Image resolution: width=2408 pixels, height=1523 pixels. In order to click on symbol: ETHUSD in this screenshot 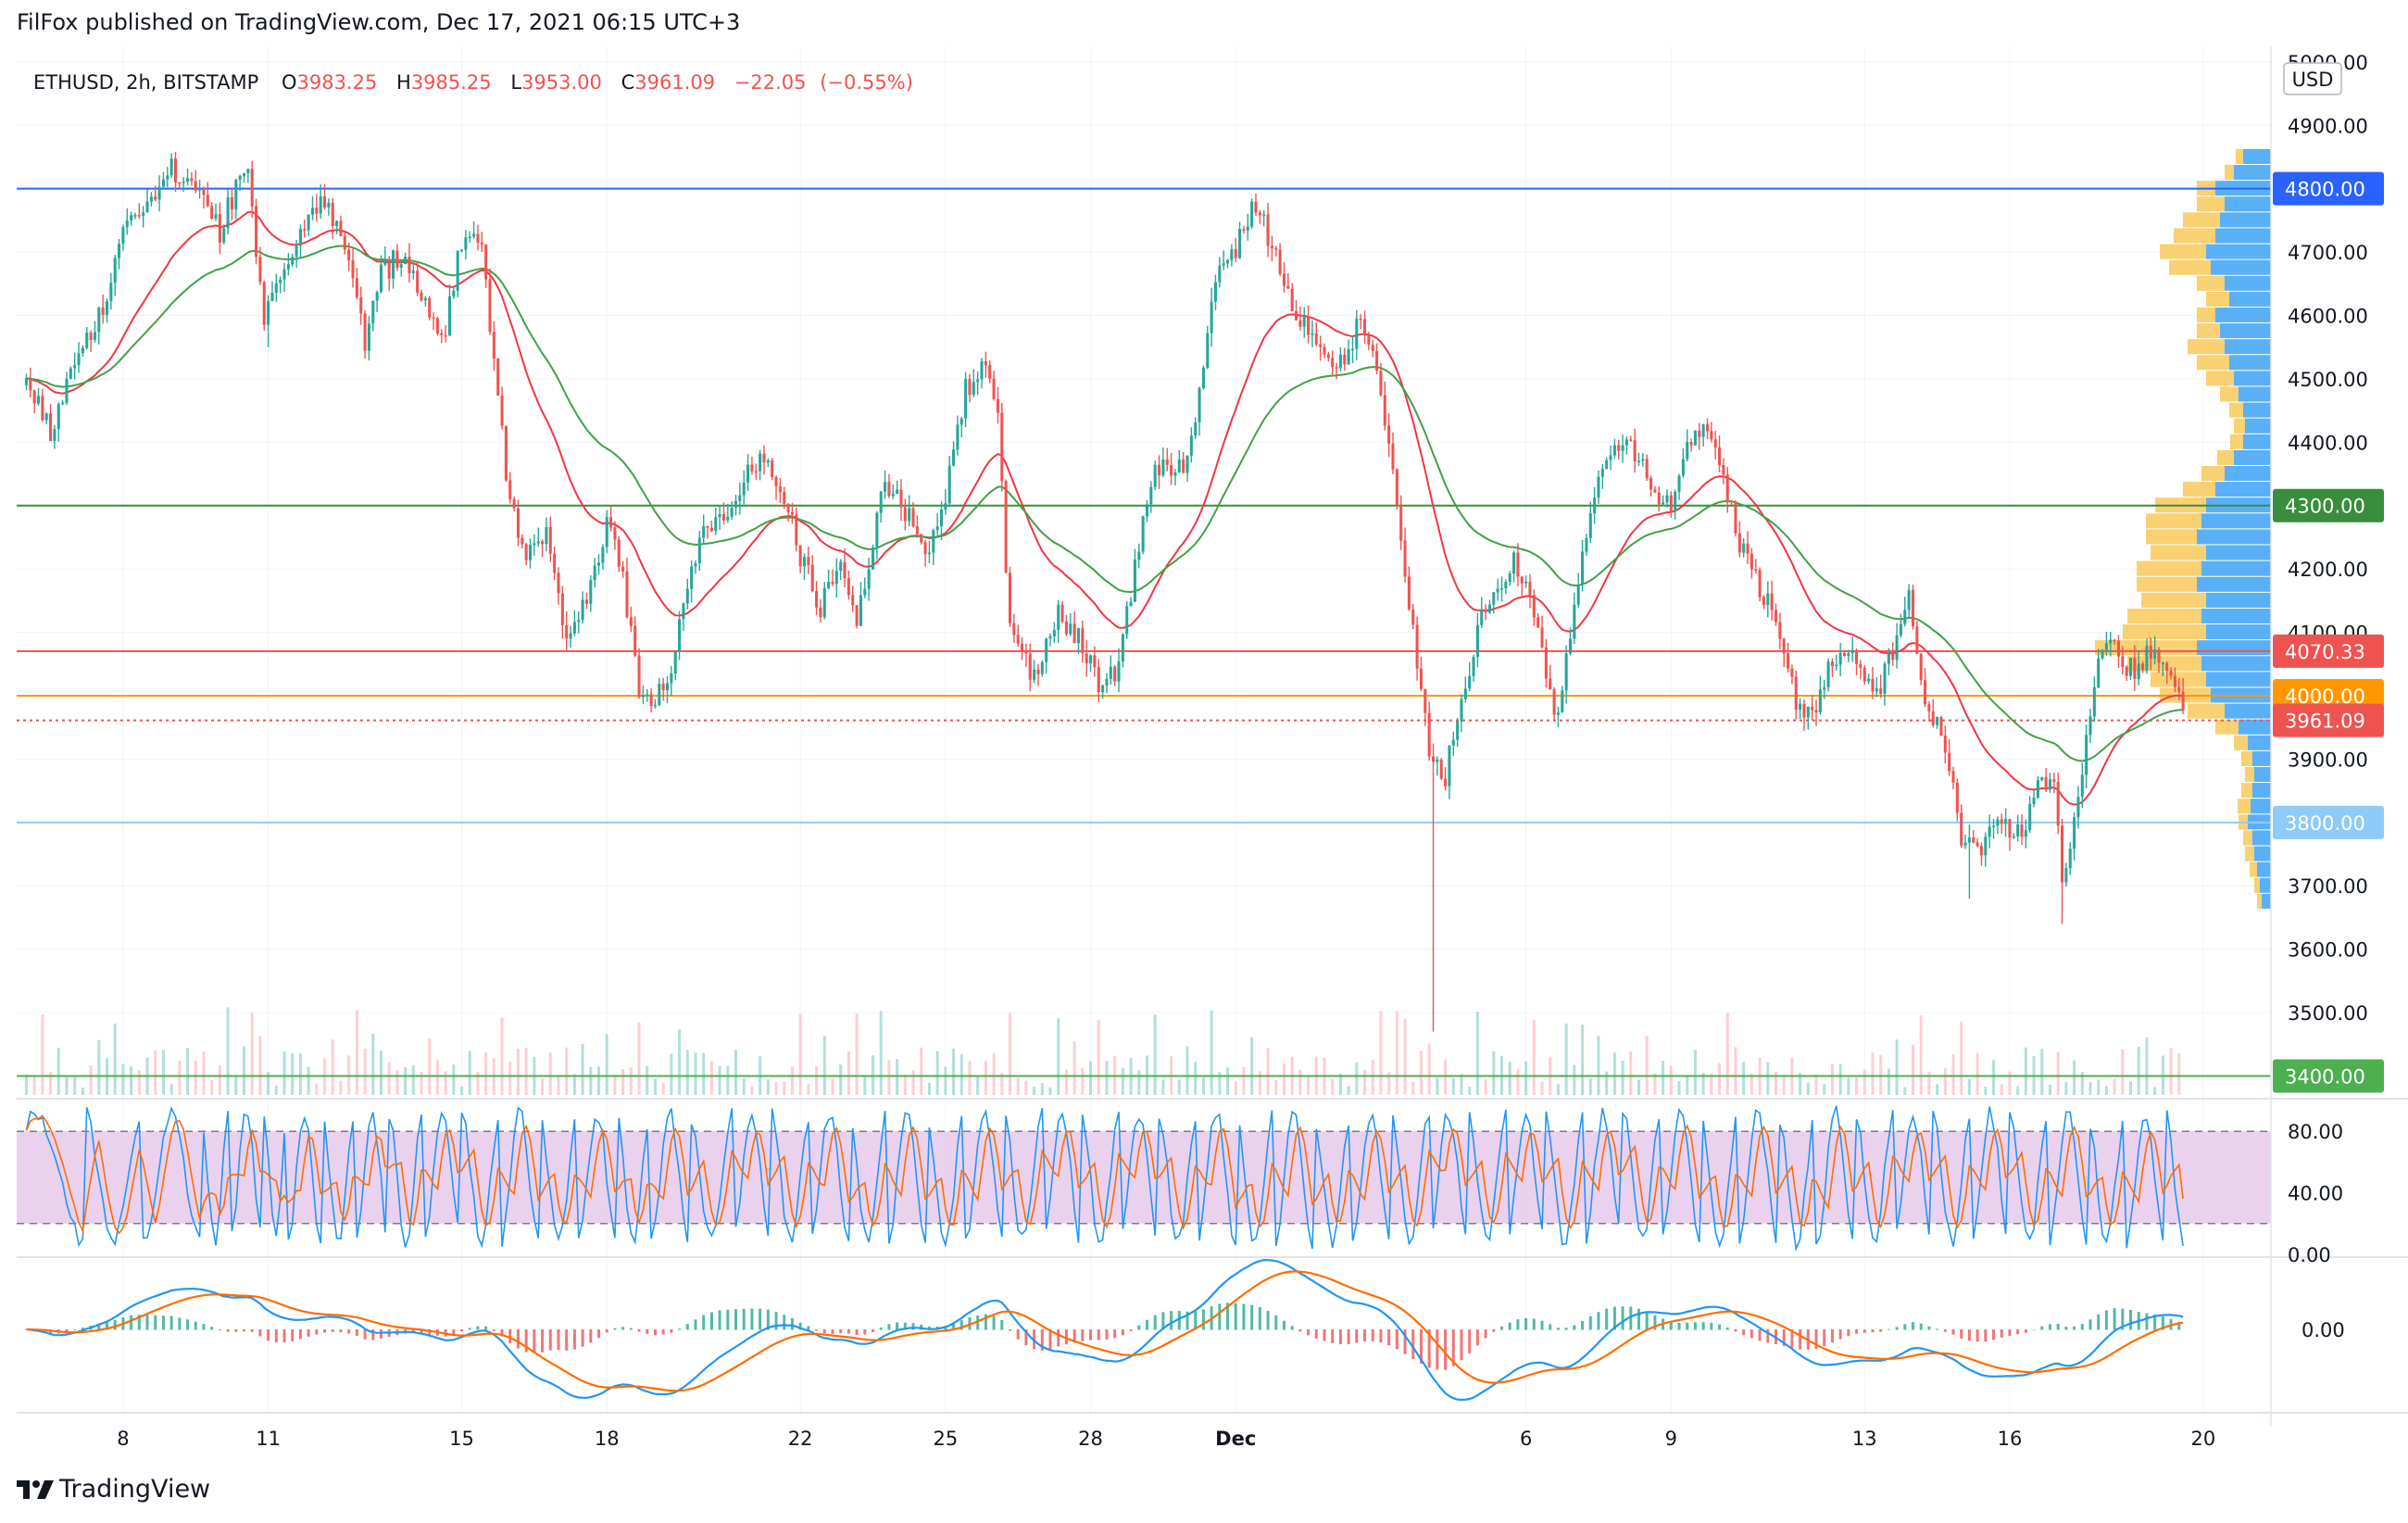, I will do `click(73, 82)`.